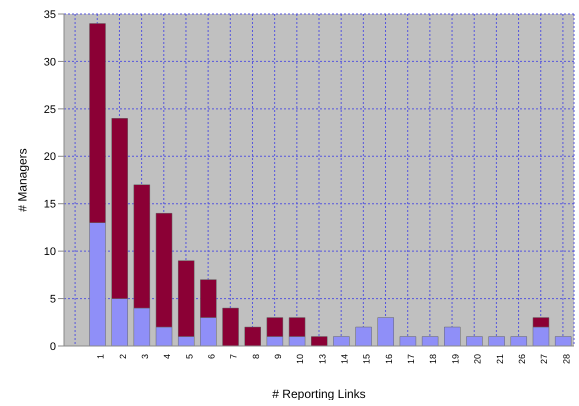  I want to click on x-tick-label: 26, so click(521, 359).